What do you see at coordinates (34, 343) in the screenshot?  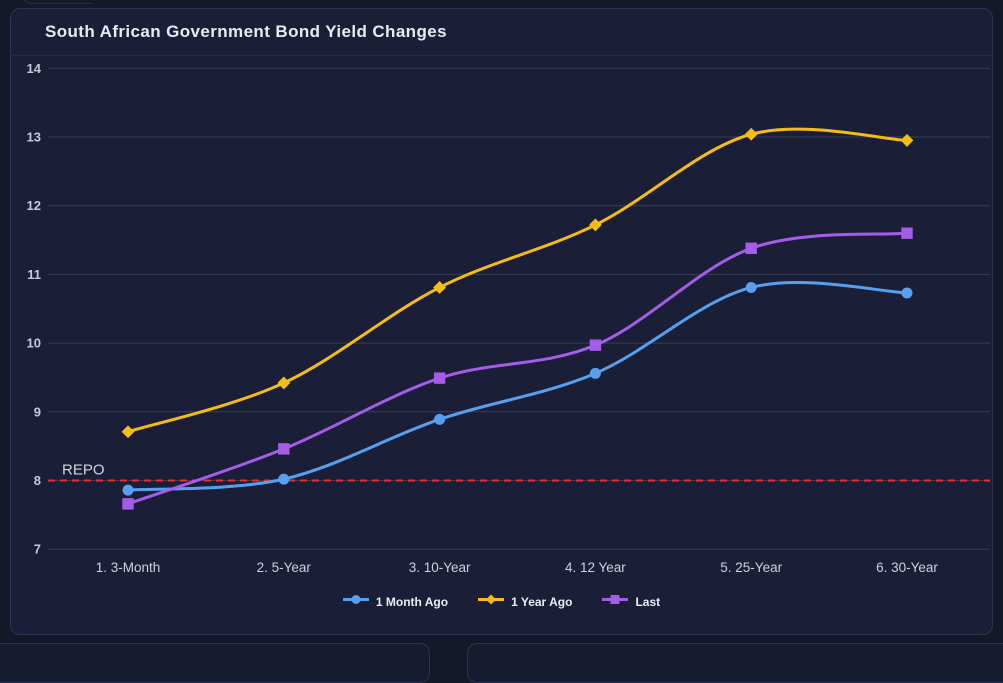 I see `y-axis-tick-label: 10` at bounding box center [34, 343].